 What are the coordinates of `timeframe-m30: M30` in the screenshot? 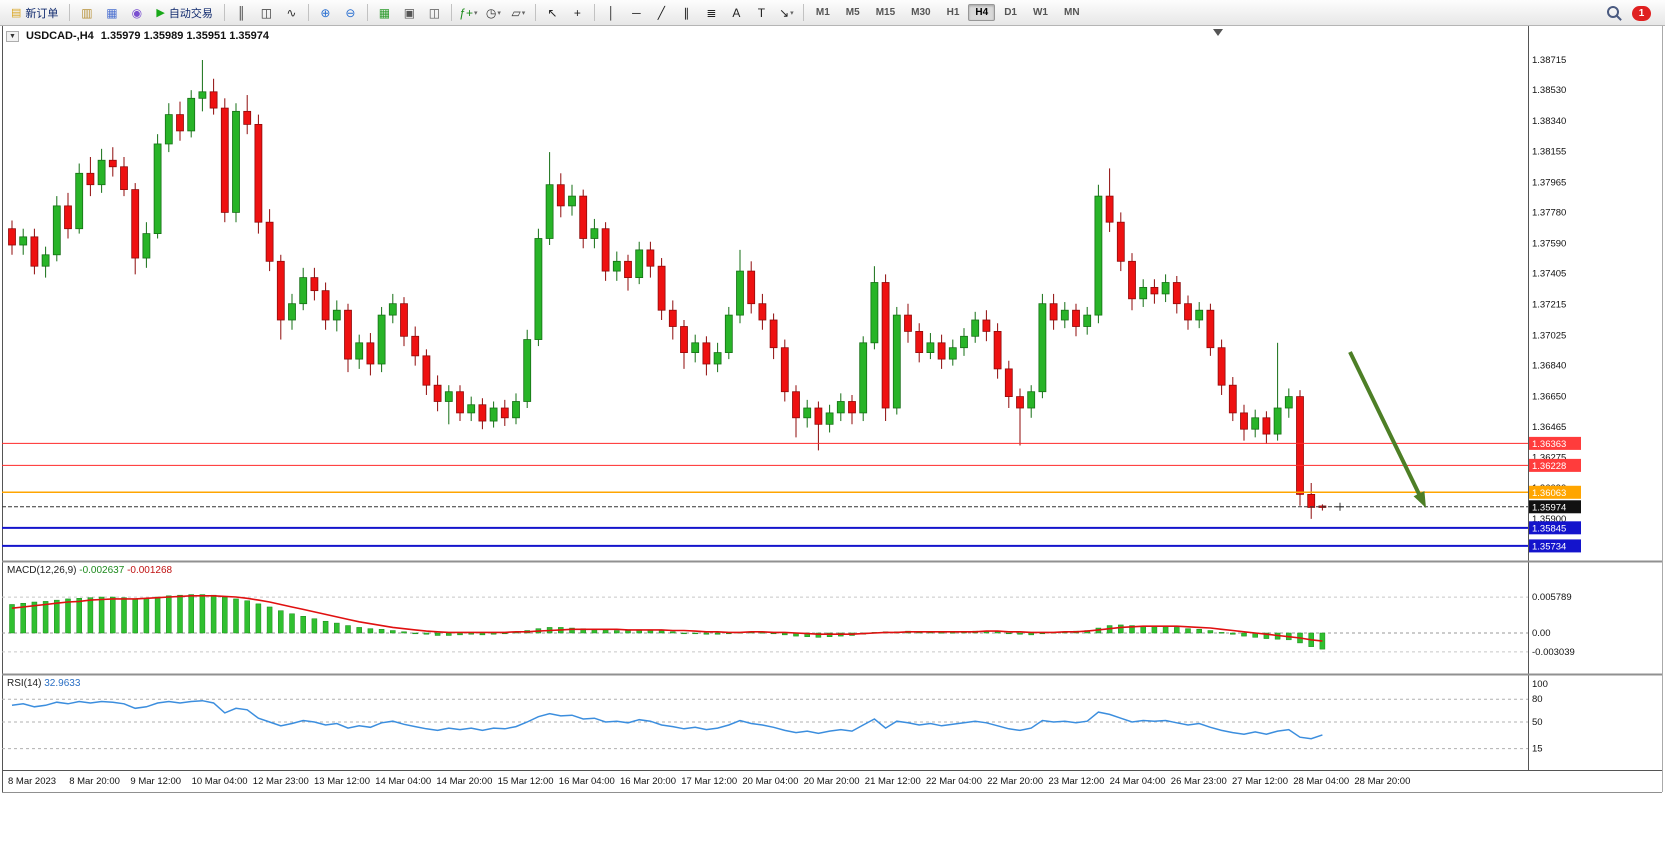 It's located at (921, 12).